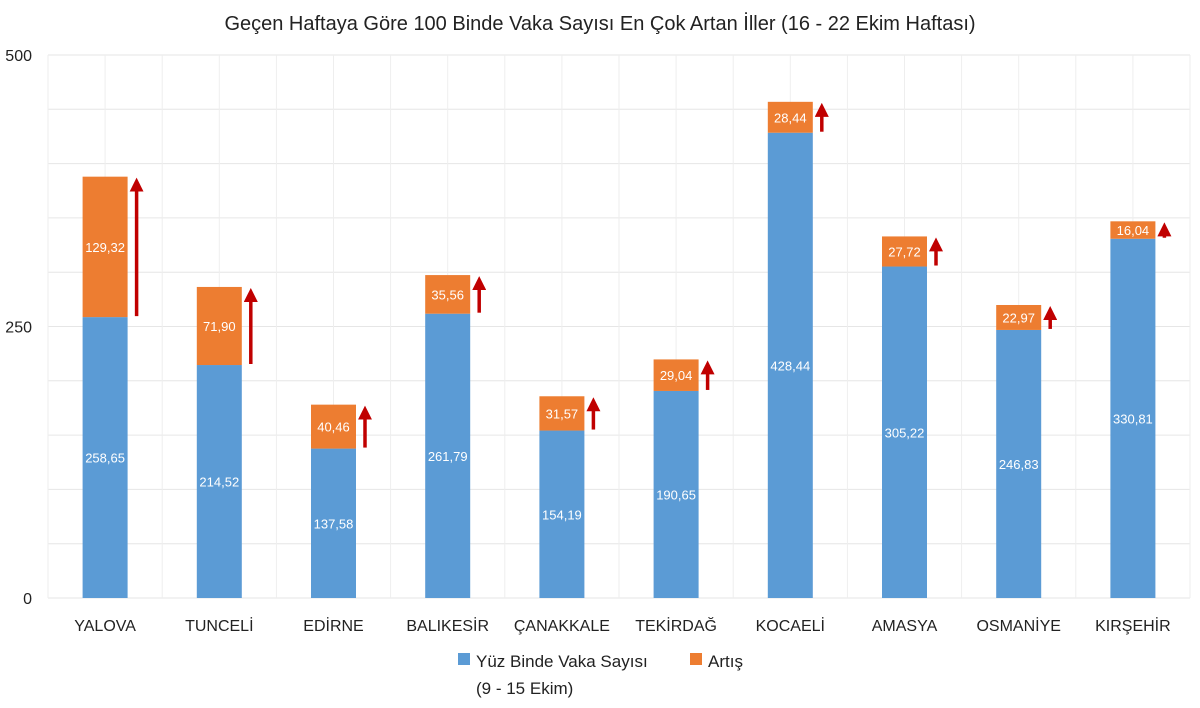  What do you see at coordinates (524, 688) in the screenshot?
I see `legend-label-base-period: (9 - 15 Ekim)` at bounding box center [524, 688].